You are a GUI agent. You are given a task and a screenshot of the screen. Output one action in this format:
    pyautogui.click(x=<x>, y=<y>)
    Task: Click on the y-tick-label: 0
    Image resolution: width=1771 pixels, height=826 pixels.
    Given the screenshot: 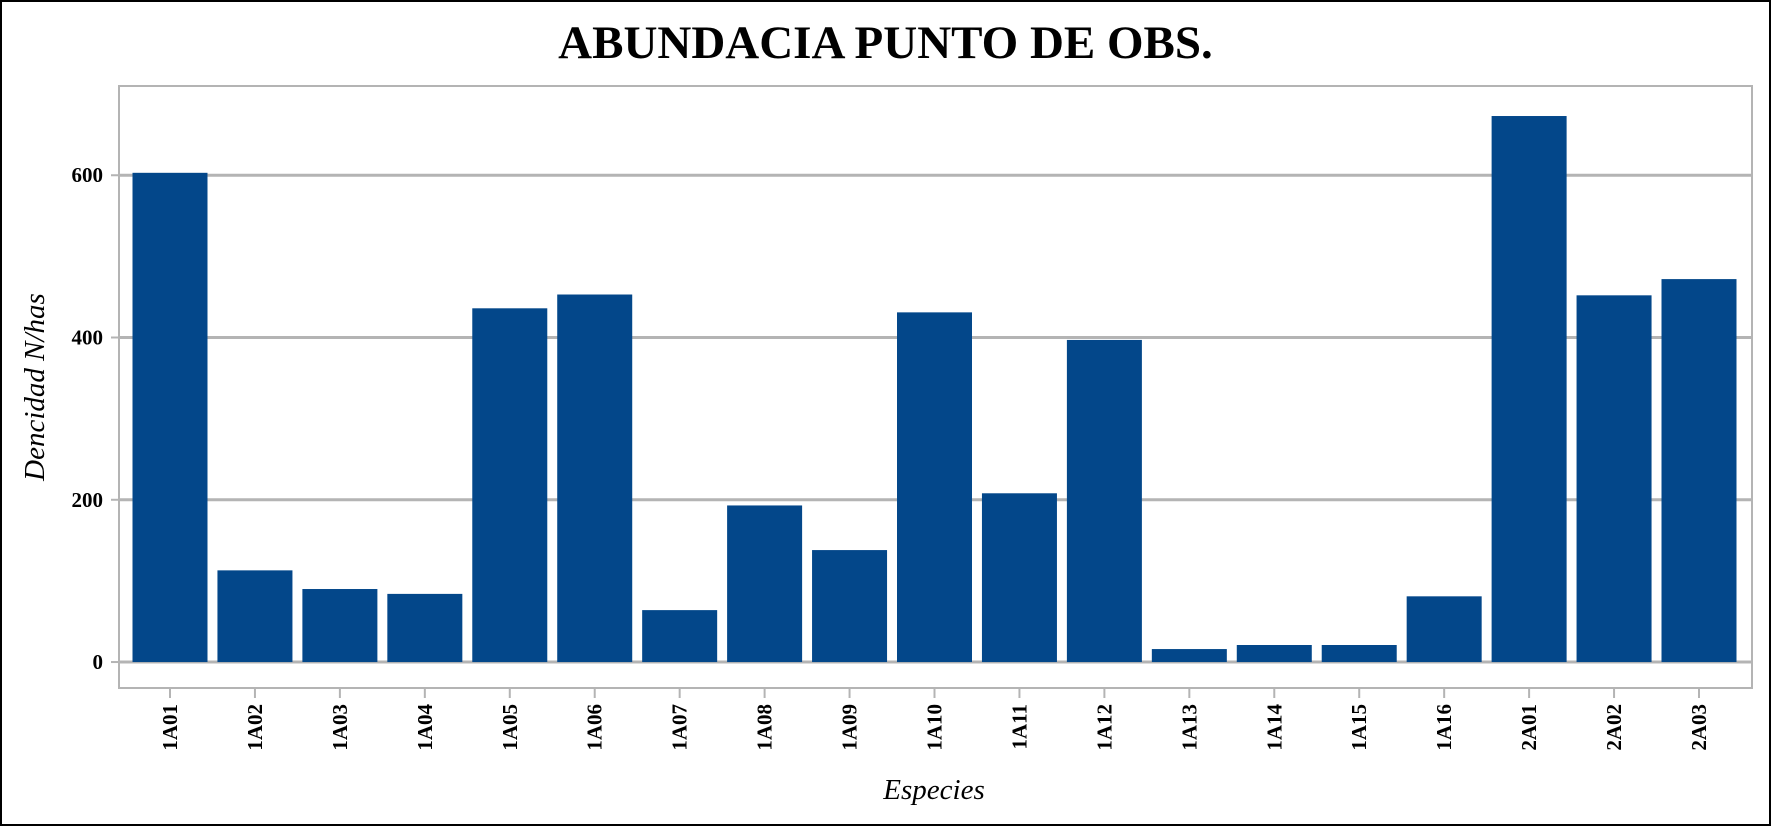 What is the action you would take?
    pyautogui.click(x=98, y=662)
    